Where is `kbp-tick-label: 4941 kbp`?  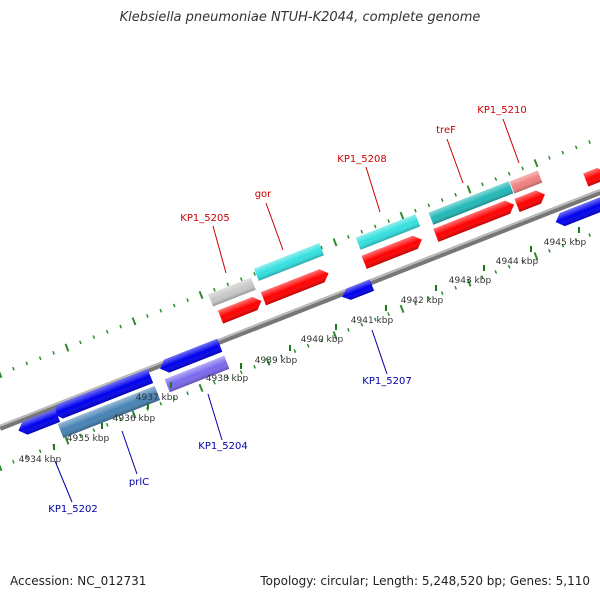
kbp-tick-label: 4941 kbp is located at coordinates (372, 321).